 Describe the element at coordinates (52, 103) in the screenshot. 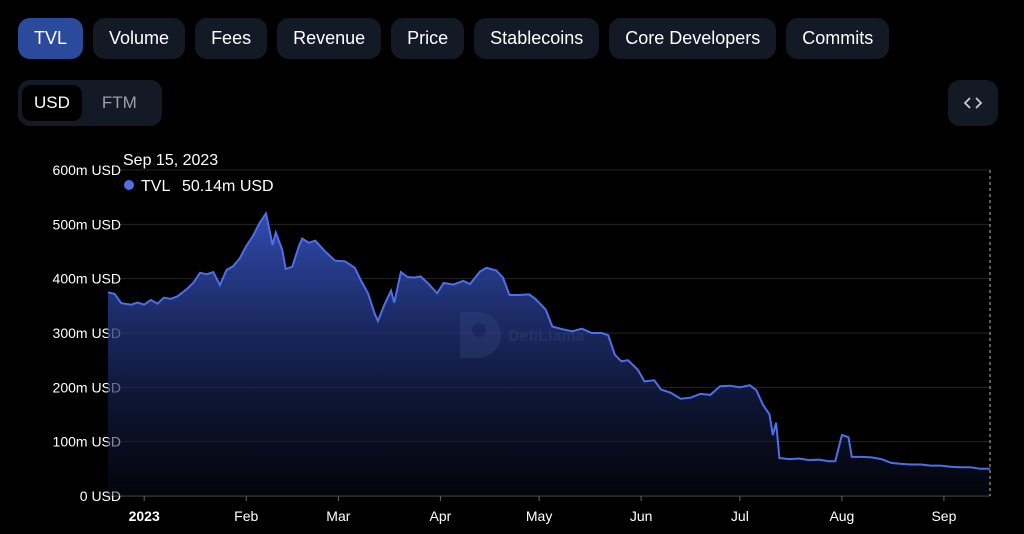

I see `currency-option-usd: USD` at that location.